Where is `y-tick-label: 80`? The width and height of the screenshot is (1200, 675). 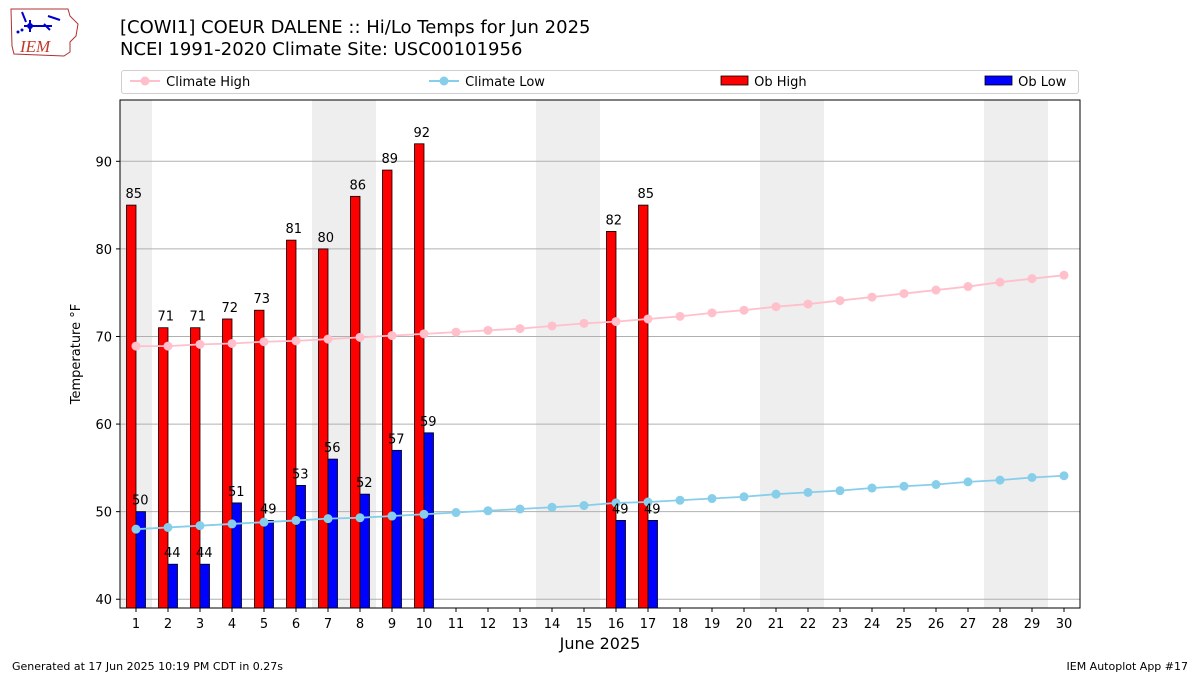 y-tick-label: 80 is located at coordinates (103, 250).